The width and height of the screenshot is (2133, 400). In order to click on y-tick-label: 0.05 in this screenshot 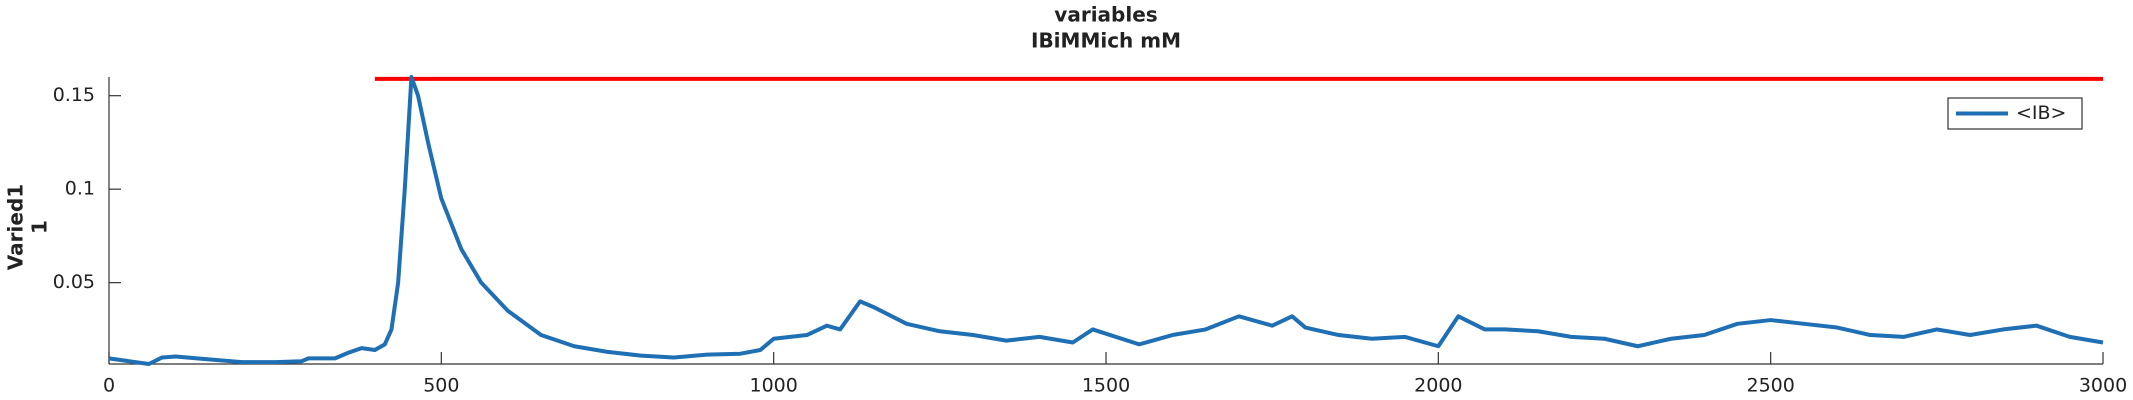, I will do `click(74, 282)`.